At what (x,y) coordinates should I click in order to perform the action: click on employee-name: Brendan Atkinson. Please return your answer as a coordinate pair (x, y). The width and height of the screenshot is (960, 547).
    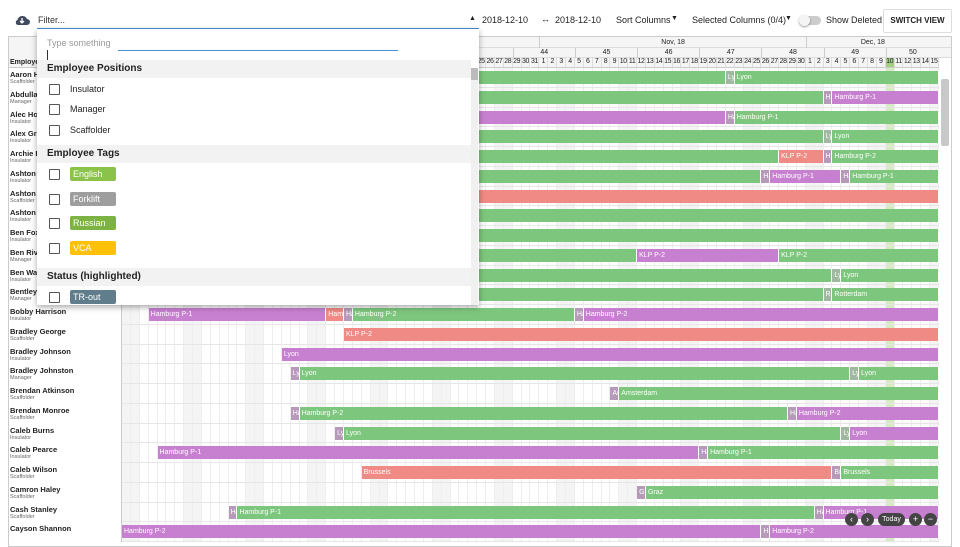
    Looking at the image, I should click on (42, 390).